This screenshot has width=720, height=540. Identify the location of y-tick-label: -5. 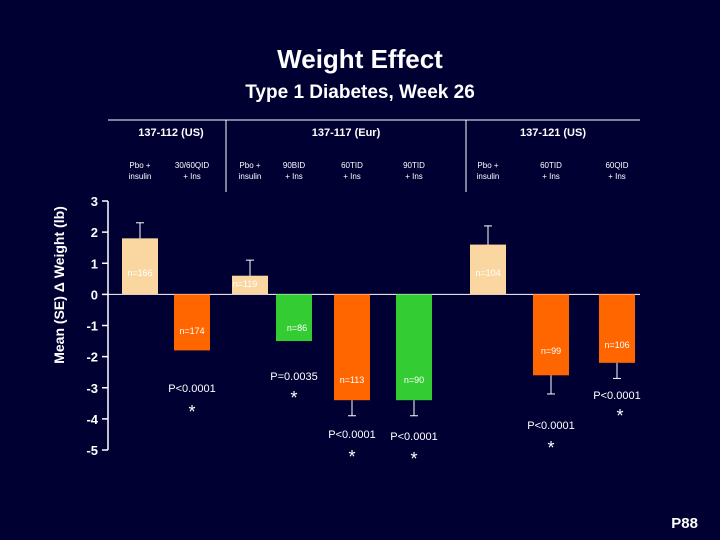
(92, 450).